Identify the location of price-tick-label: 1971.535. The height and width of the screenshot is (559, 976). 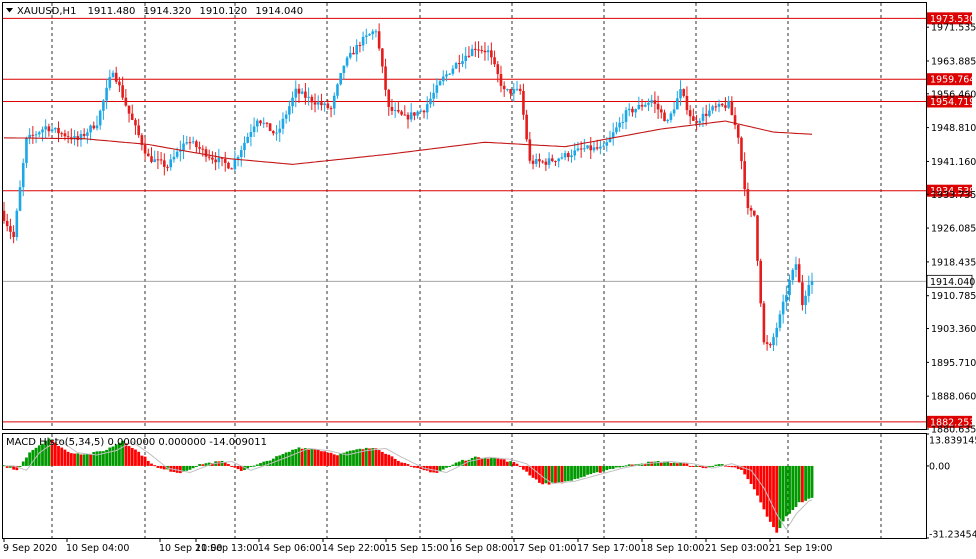
(953, 28).